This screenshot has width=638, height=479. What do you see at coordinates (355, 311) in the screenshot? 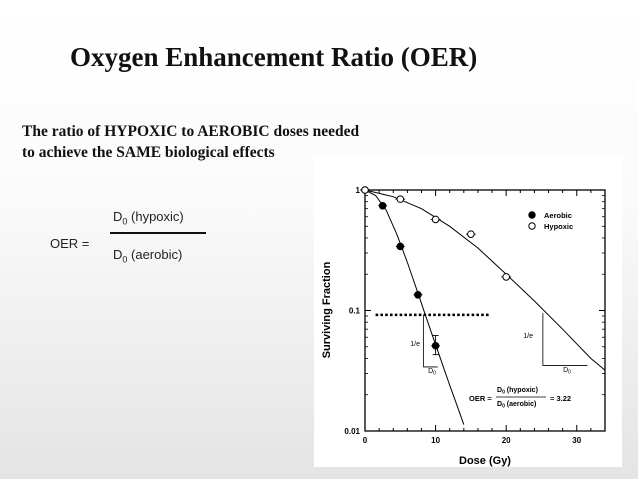
I see `y-tick-label: 0.1` at bounding box center [355, 311].